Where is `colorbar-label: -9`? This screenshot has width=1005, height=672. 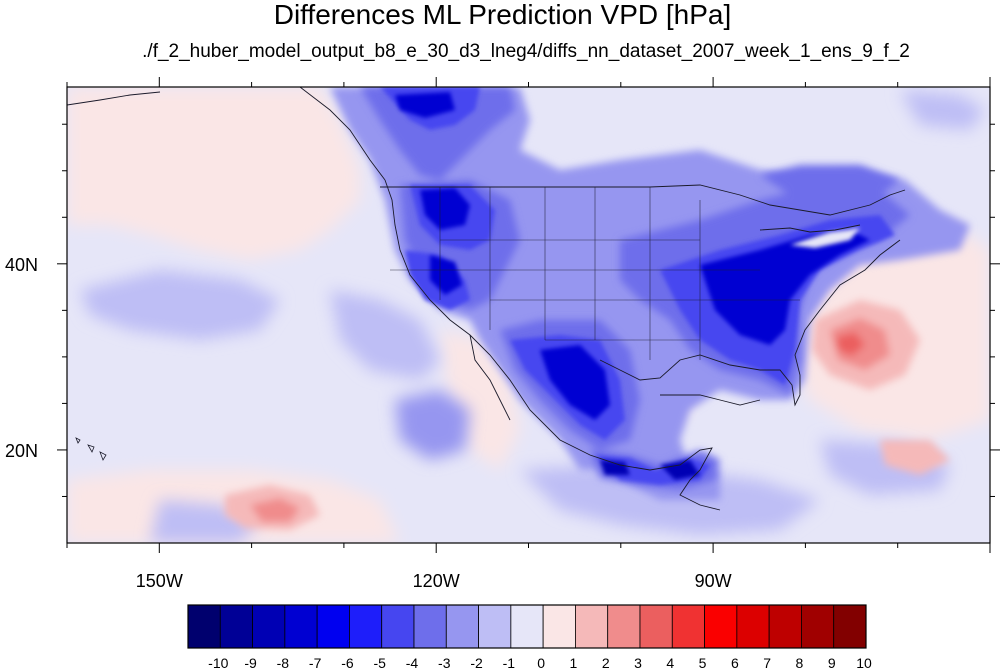 colorbar-label: -9 is located at coordinates (250, 663).